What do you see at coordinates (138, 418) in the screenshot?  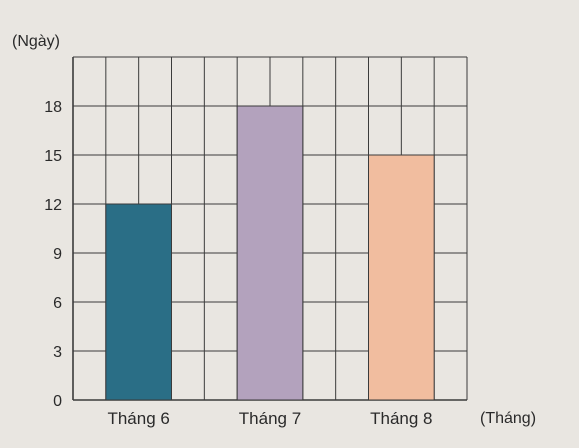 I see `category-label-1: Tháng 6` at bounding box center [138, 418].